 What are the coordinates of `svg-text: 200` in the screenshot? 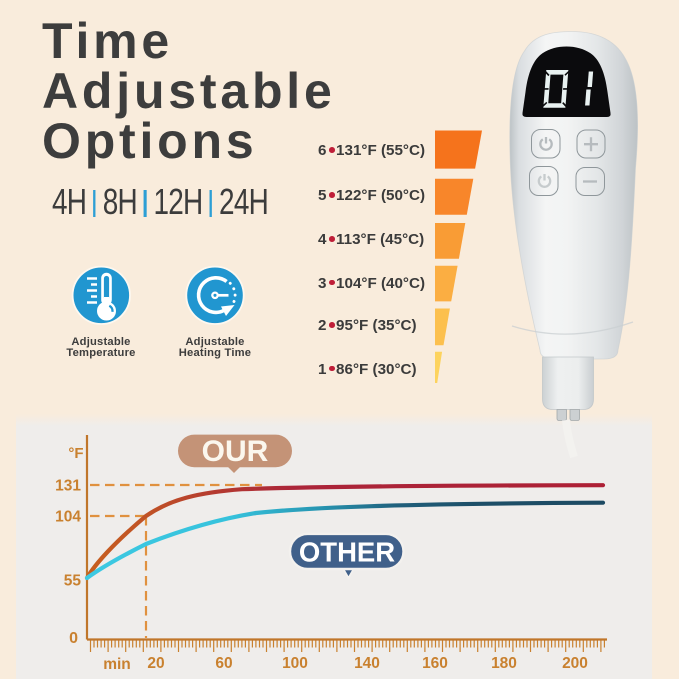 It's located at (575, 663).